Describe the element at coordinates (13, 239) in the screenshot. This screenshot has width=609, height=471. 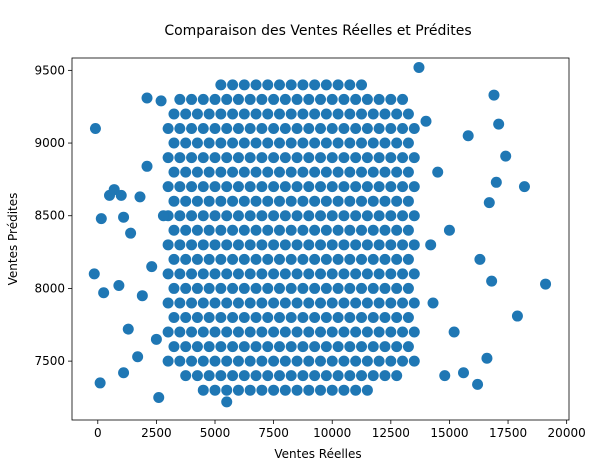
I see `y-axis-label: Ventes Prédites` at that location.